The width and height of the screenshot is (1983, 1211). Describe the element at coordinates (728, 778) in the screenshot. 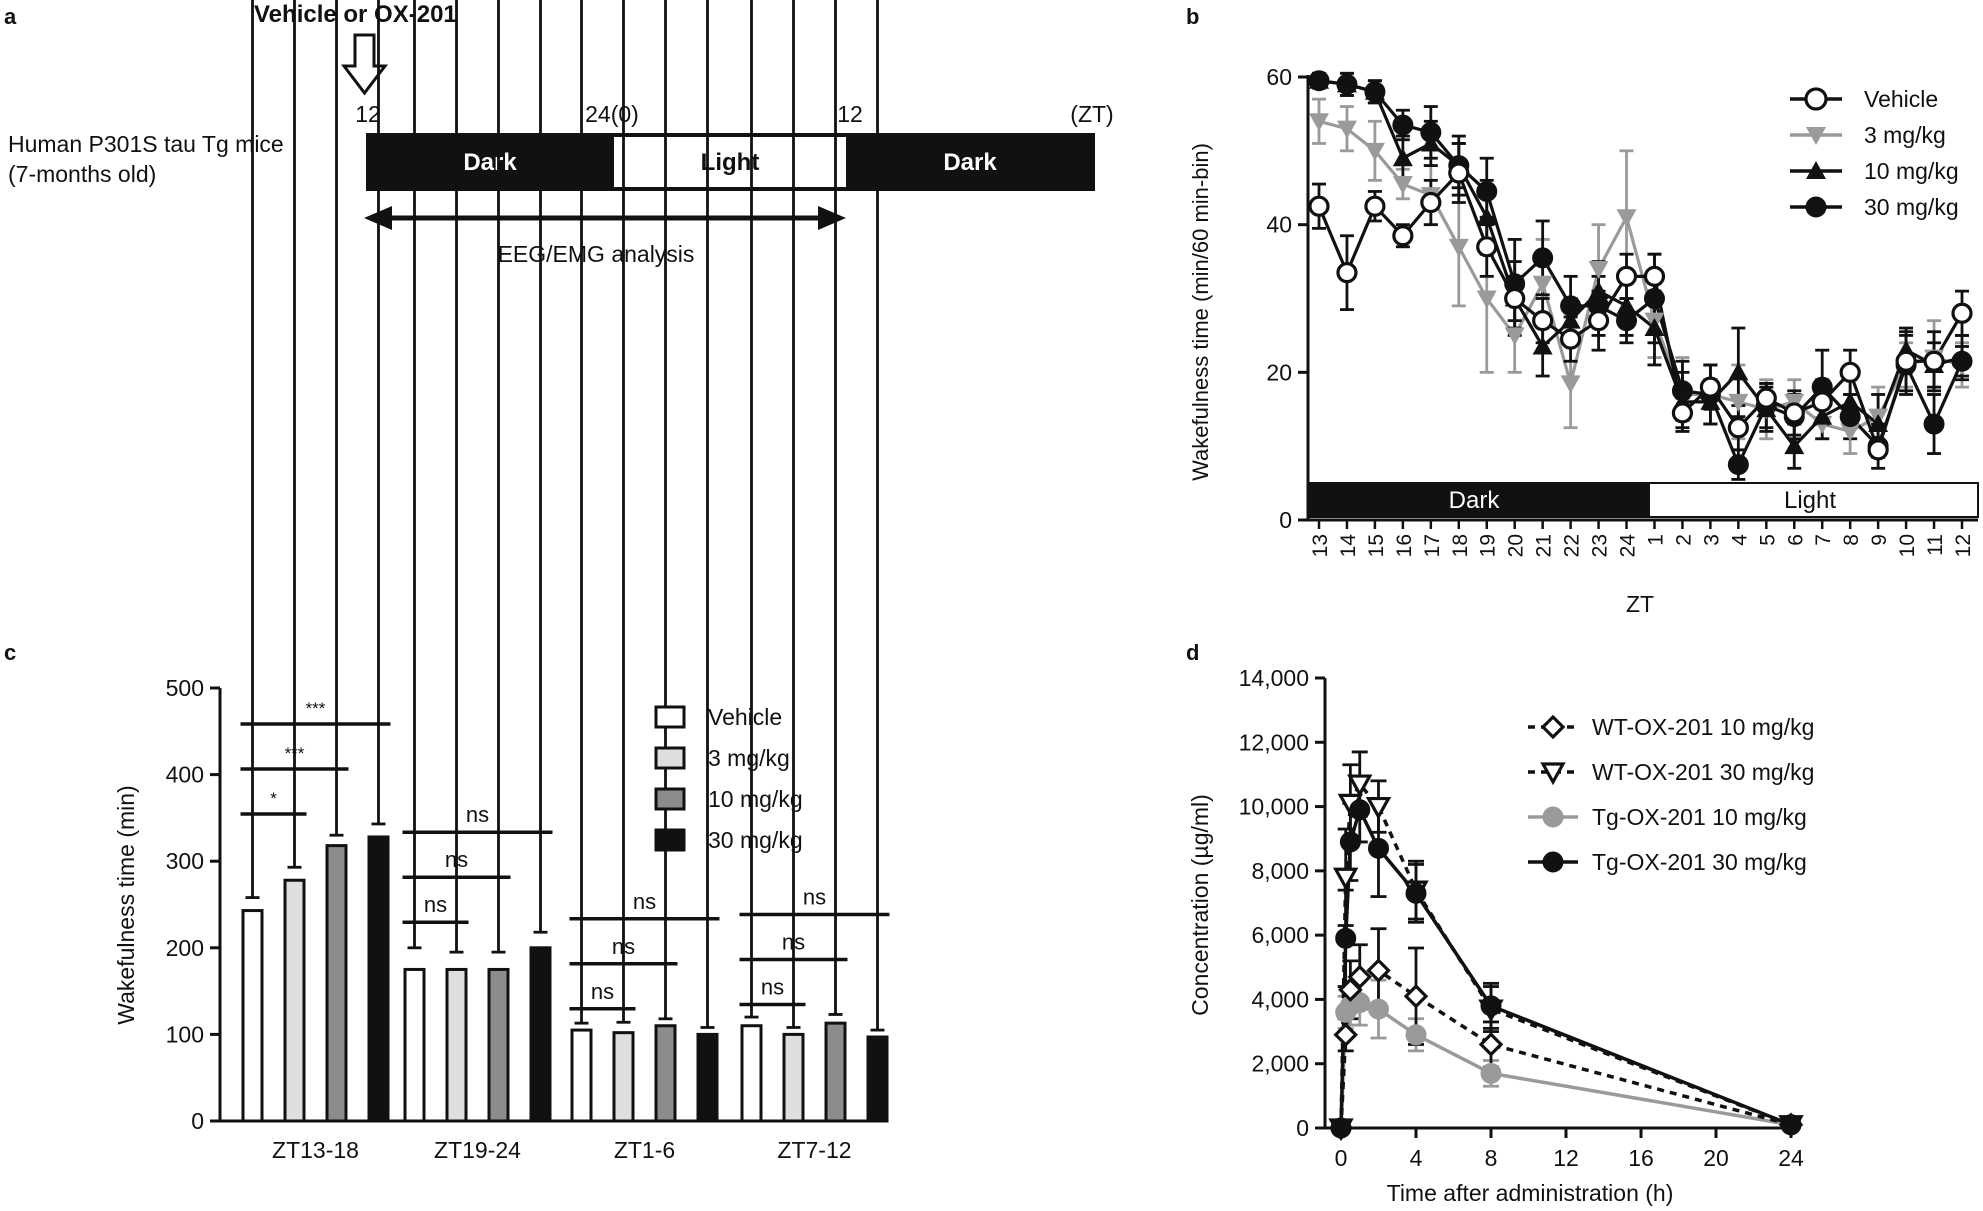

I see `c-legend: Vehicle 3 mg/kg 10 mg/kg 30 mg/kg` at that location.